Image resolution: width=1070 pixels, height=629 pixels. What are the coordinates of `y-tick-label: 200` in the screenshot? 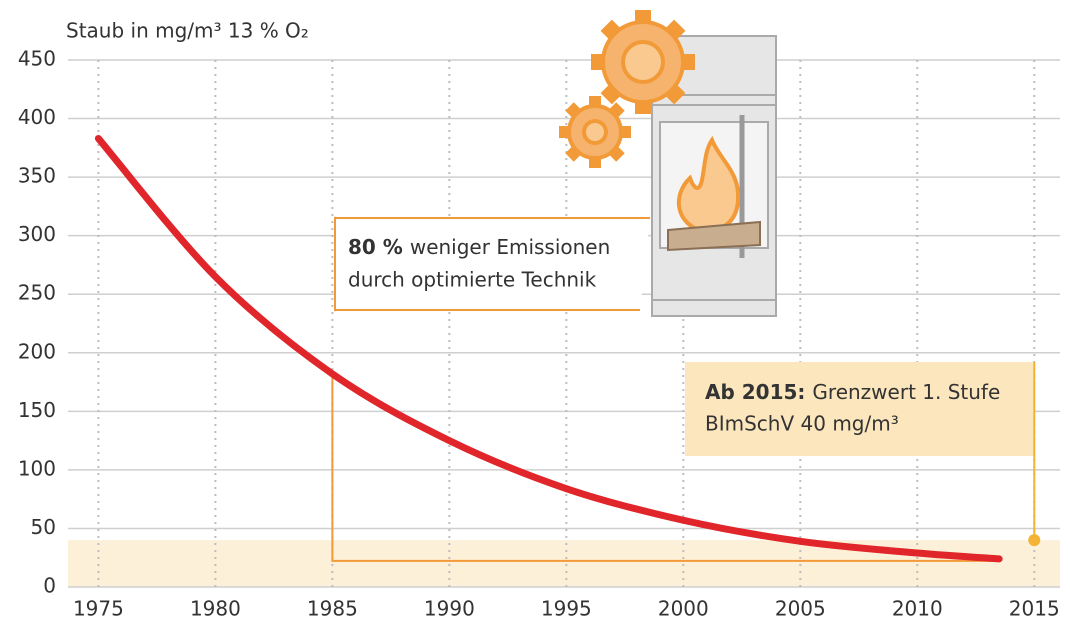 It's located at (37, 351).